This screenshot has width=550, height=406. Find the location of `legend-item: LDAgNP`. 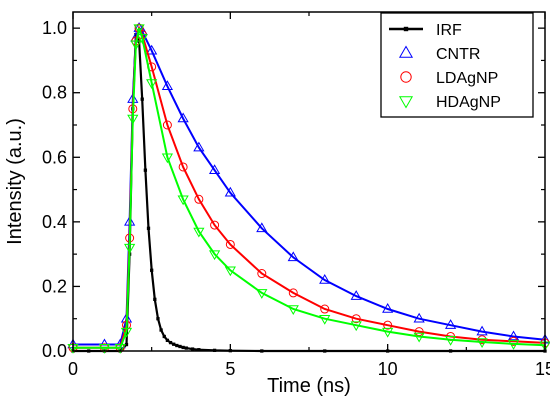

legend-item: LDAgNP is located at coordinates (449, 78).